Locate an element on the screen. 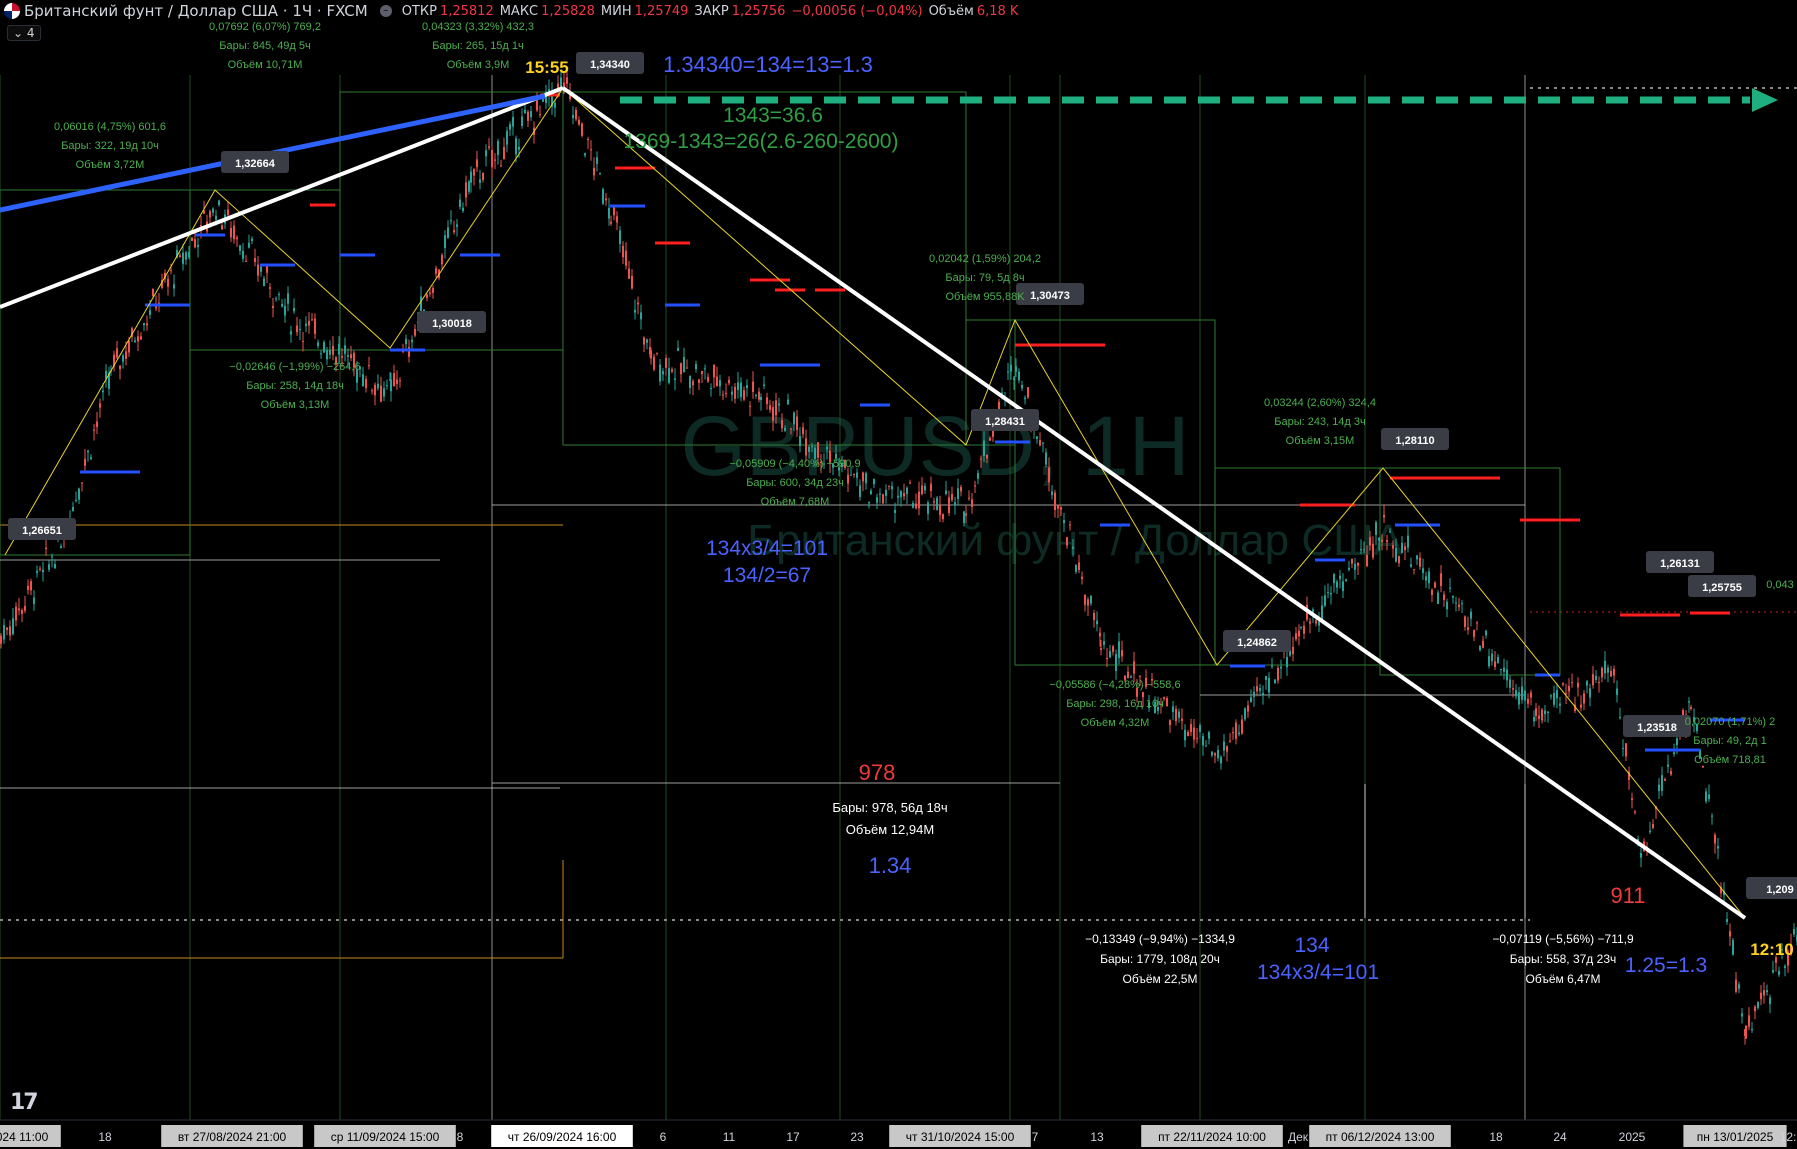  big-measure-bars: Бары: 978, 56д 18ч is located at coordinates (889, 807).